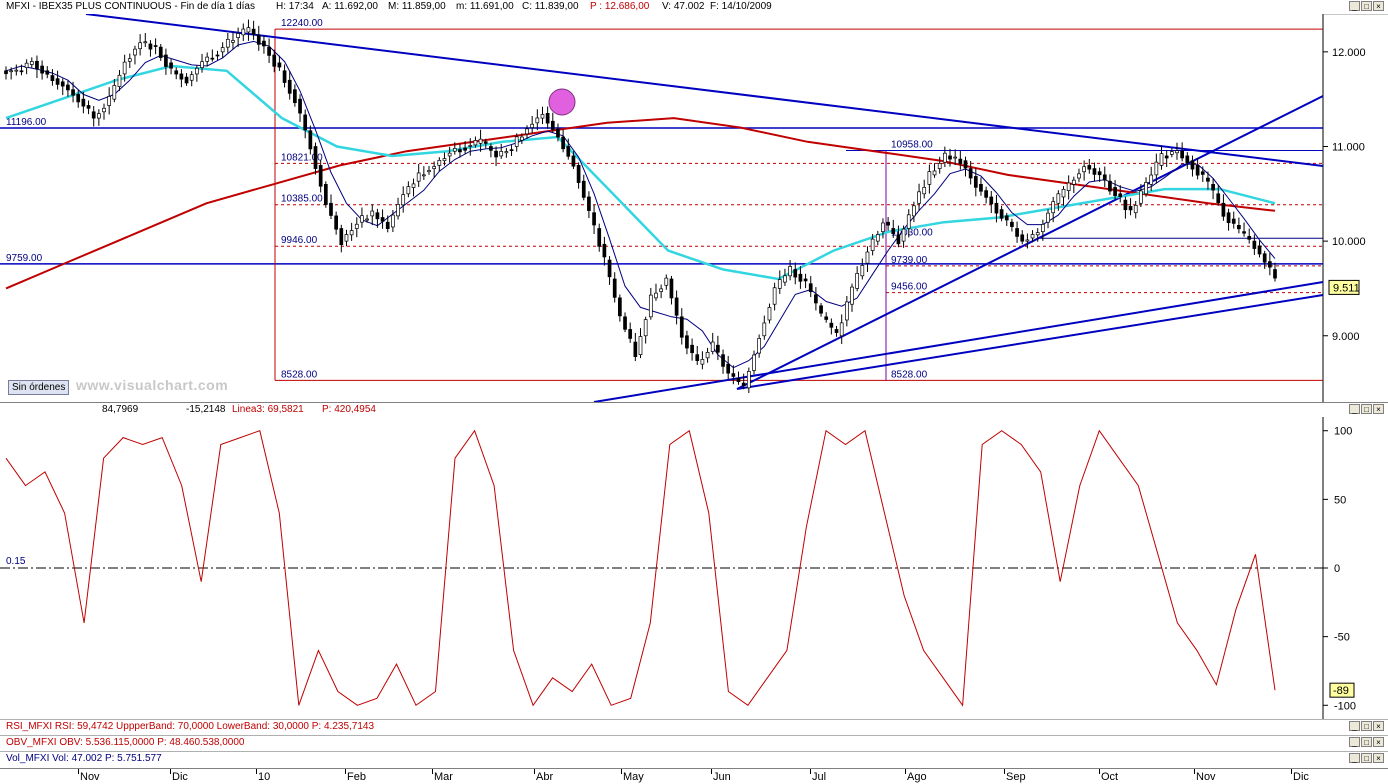 This screenshot has height=784, width=1388. I want to click on highlight-circle, so click(562, 102).